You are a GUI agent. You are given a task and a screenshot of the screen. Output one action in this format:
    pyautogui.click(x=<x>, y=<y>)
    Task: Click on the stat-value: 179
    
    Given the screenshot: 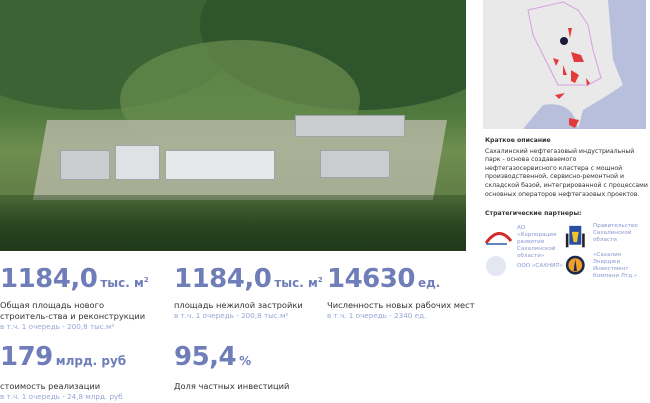 What is the action you would take?
    pyautogui.click(x=26, y=357)
    